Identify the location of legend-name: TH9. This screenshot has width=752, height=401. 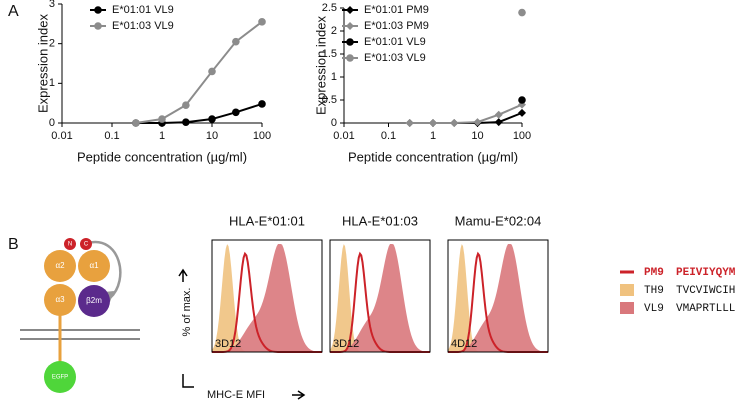
(654, 291).